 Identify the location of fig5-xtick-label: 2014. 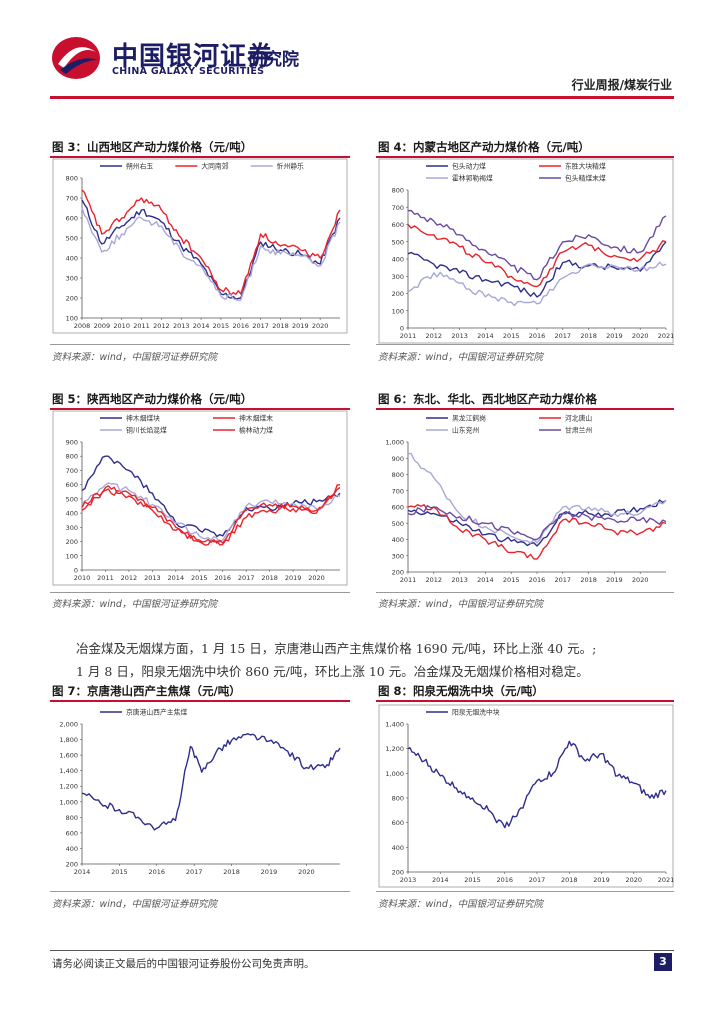
(176, 578).